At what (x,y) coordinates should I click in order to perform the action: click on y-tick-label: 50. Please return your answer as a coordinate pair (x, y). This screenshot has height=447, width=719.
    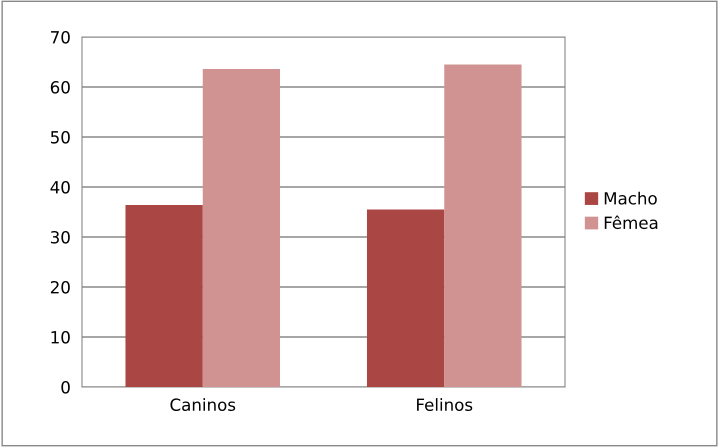
    Looking at the image, I should click on (60, 137).